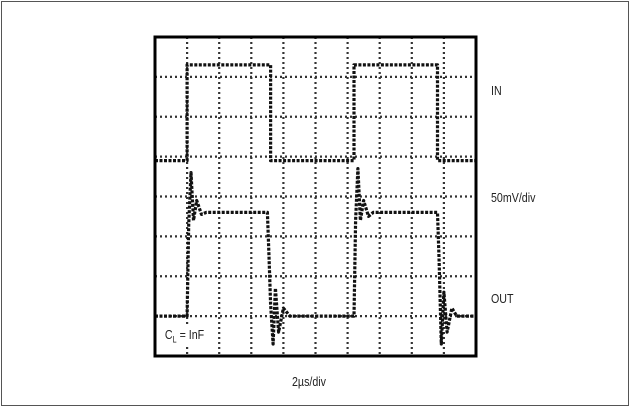 The width and height of the screenshot is (632, 408). Describe the element at coordinates (502, 298) in the screenshot. I see `out-label: OUT` at that location.